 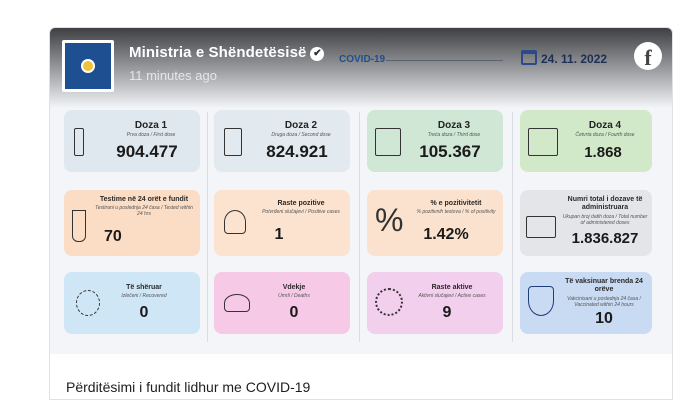 What do you see at coordinates (144, 312) in the screenshot?
I see `recovered-value: 0` at bounding box center [144, 312].